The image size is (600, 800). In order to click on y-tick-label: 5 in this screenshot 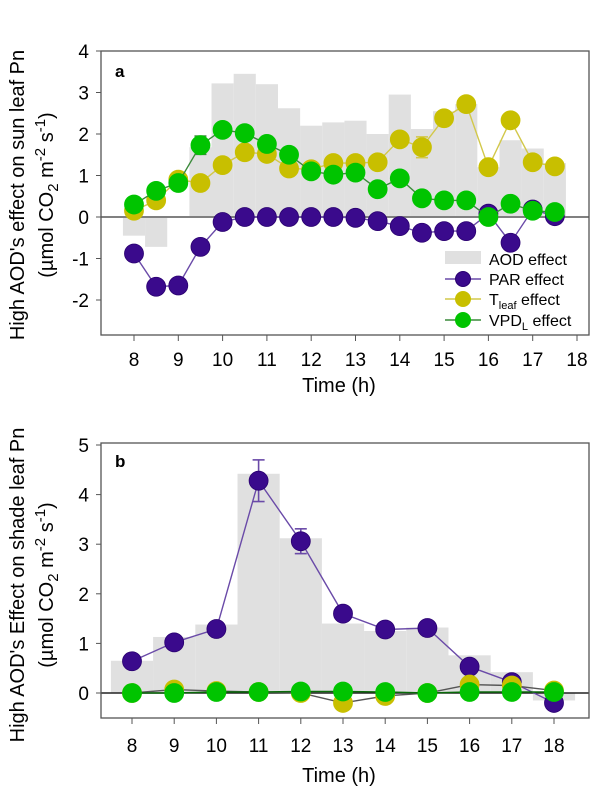, I will do `click(83, 446)`.